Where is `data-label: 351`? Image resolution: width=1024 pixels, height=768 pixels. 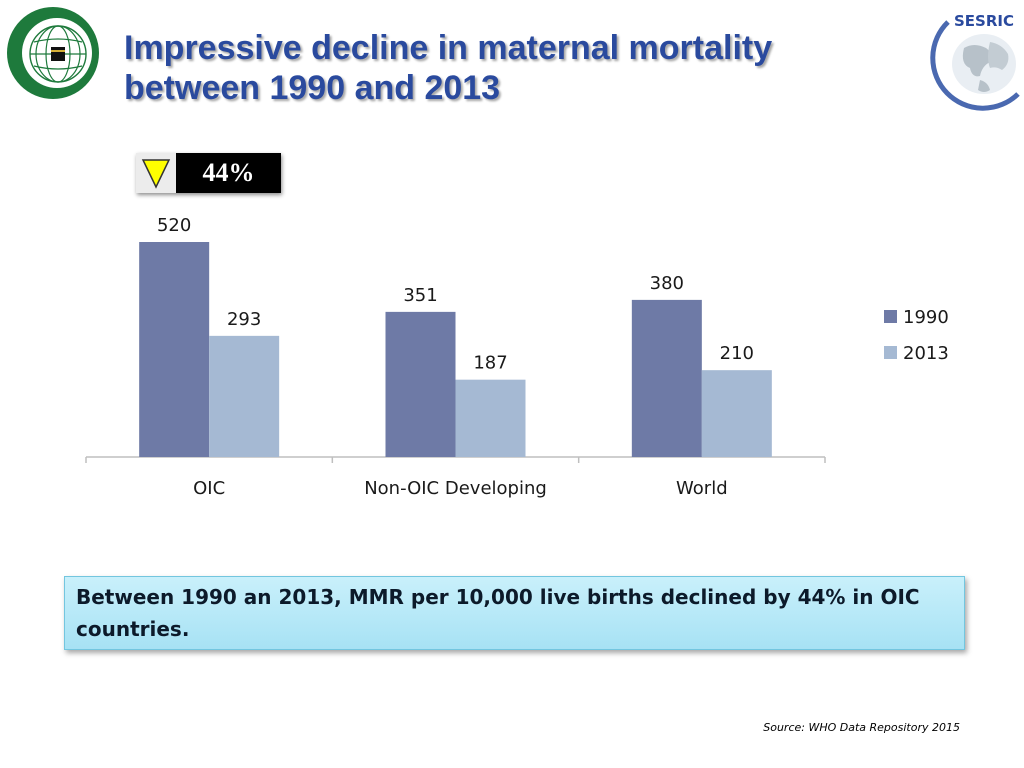
data-label: 351 is located at coordinates (420, 295).